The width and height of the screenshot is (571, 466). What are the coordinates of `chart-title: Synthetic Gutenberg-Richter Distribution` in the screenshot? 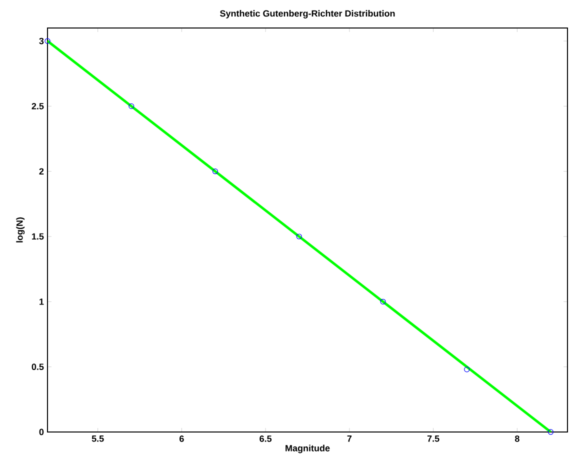 It's located at (307, 14).